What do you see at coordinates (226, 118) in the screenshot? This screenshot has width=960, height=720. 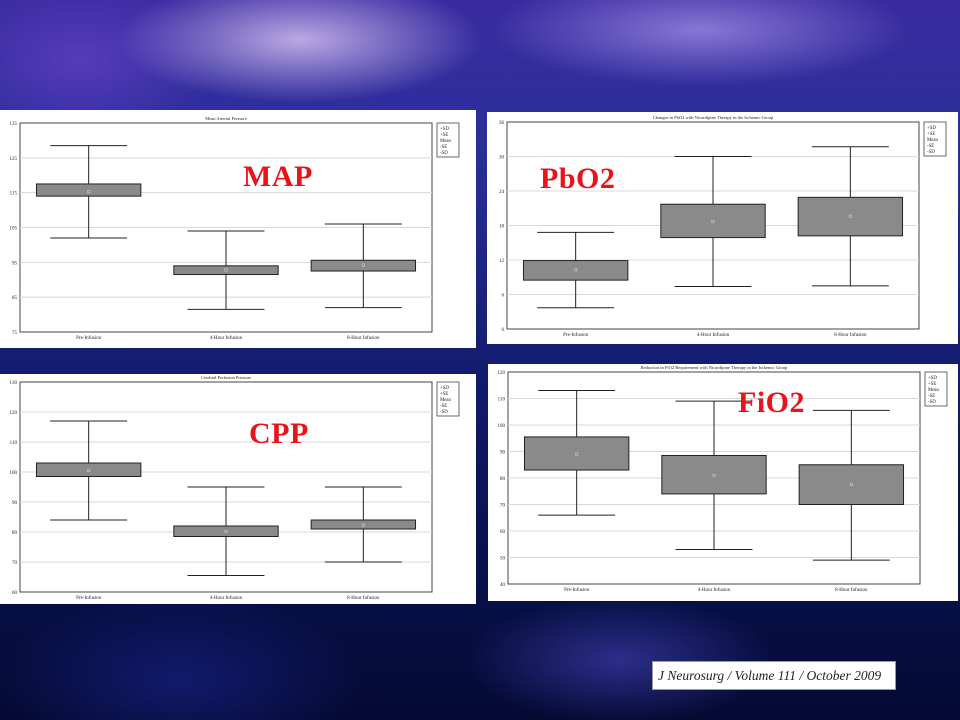 I see `chart-title: Mean Arterial Pressure` at bounding box center [226, 118].